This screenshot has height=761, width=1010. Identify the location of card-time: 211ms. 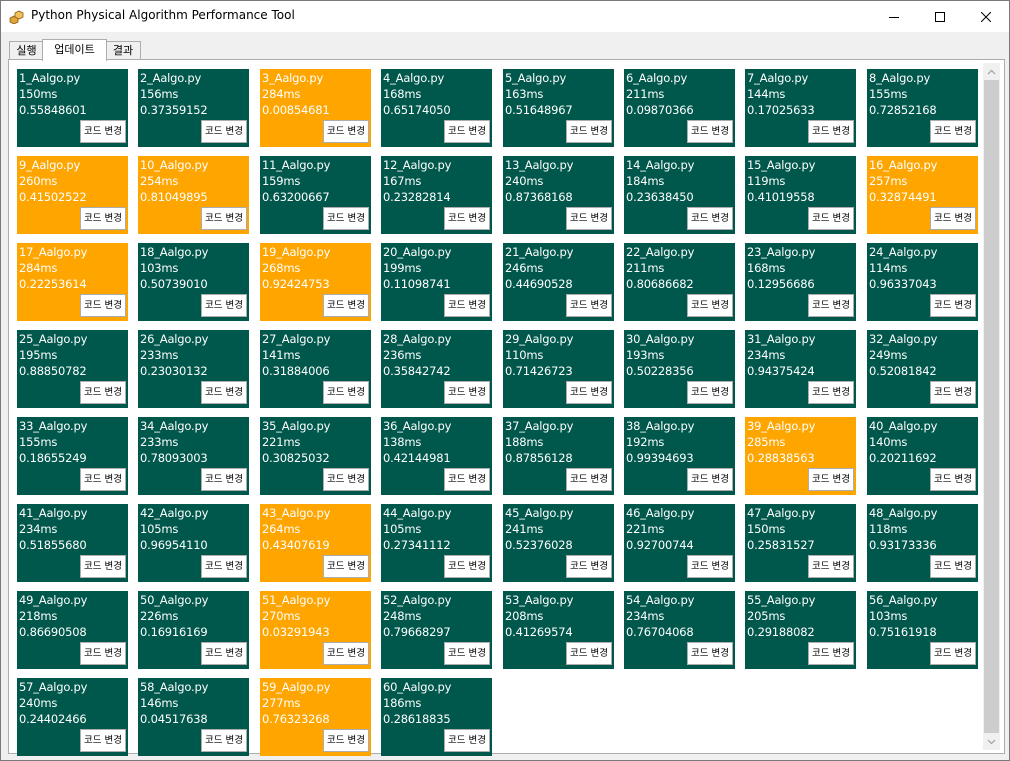
(645, 94).